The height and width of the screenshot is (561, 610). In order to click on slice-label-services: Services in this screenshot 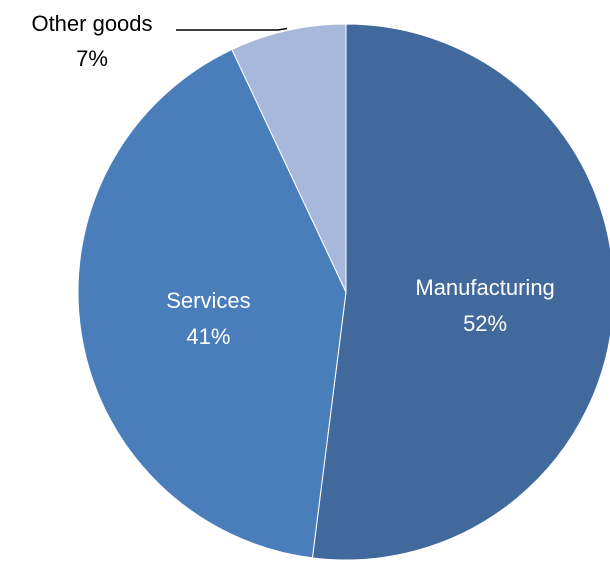, I will do `click(208, 300)`.